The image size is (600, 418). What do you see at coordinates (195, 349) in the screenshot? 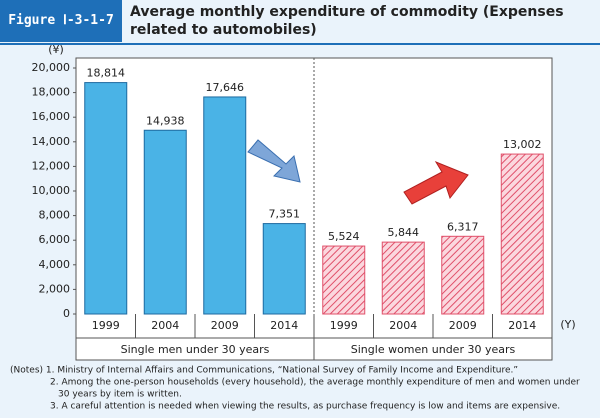
I see `group-label: Single men under 30 years` at bounding box center [195, 349].